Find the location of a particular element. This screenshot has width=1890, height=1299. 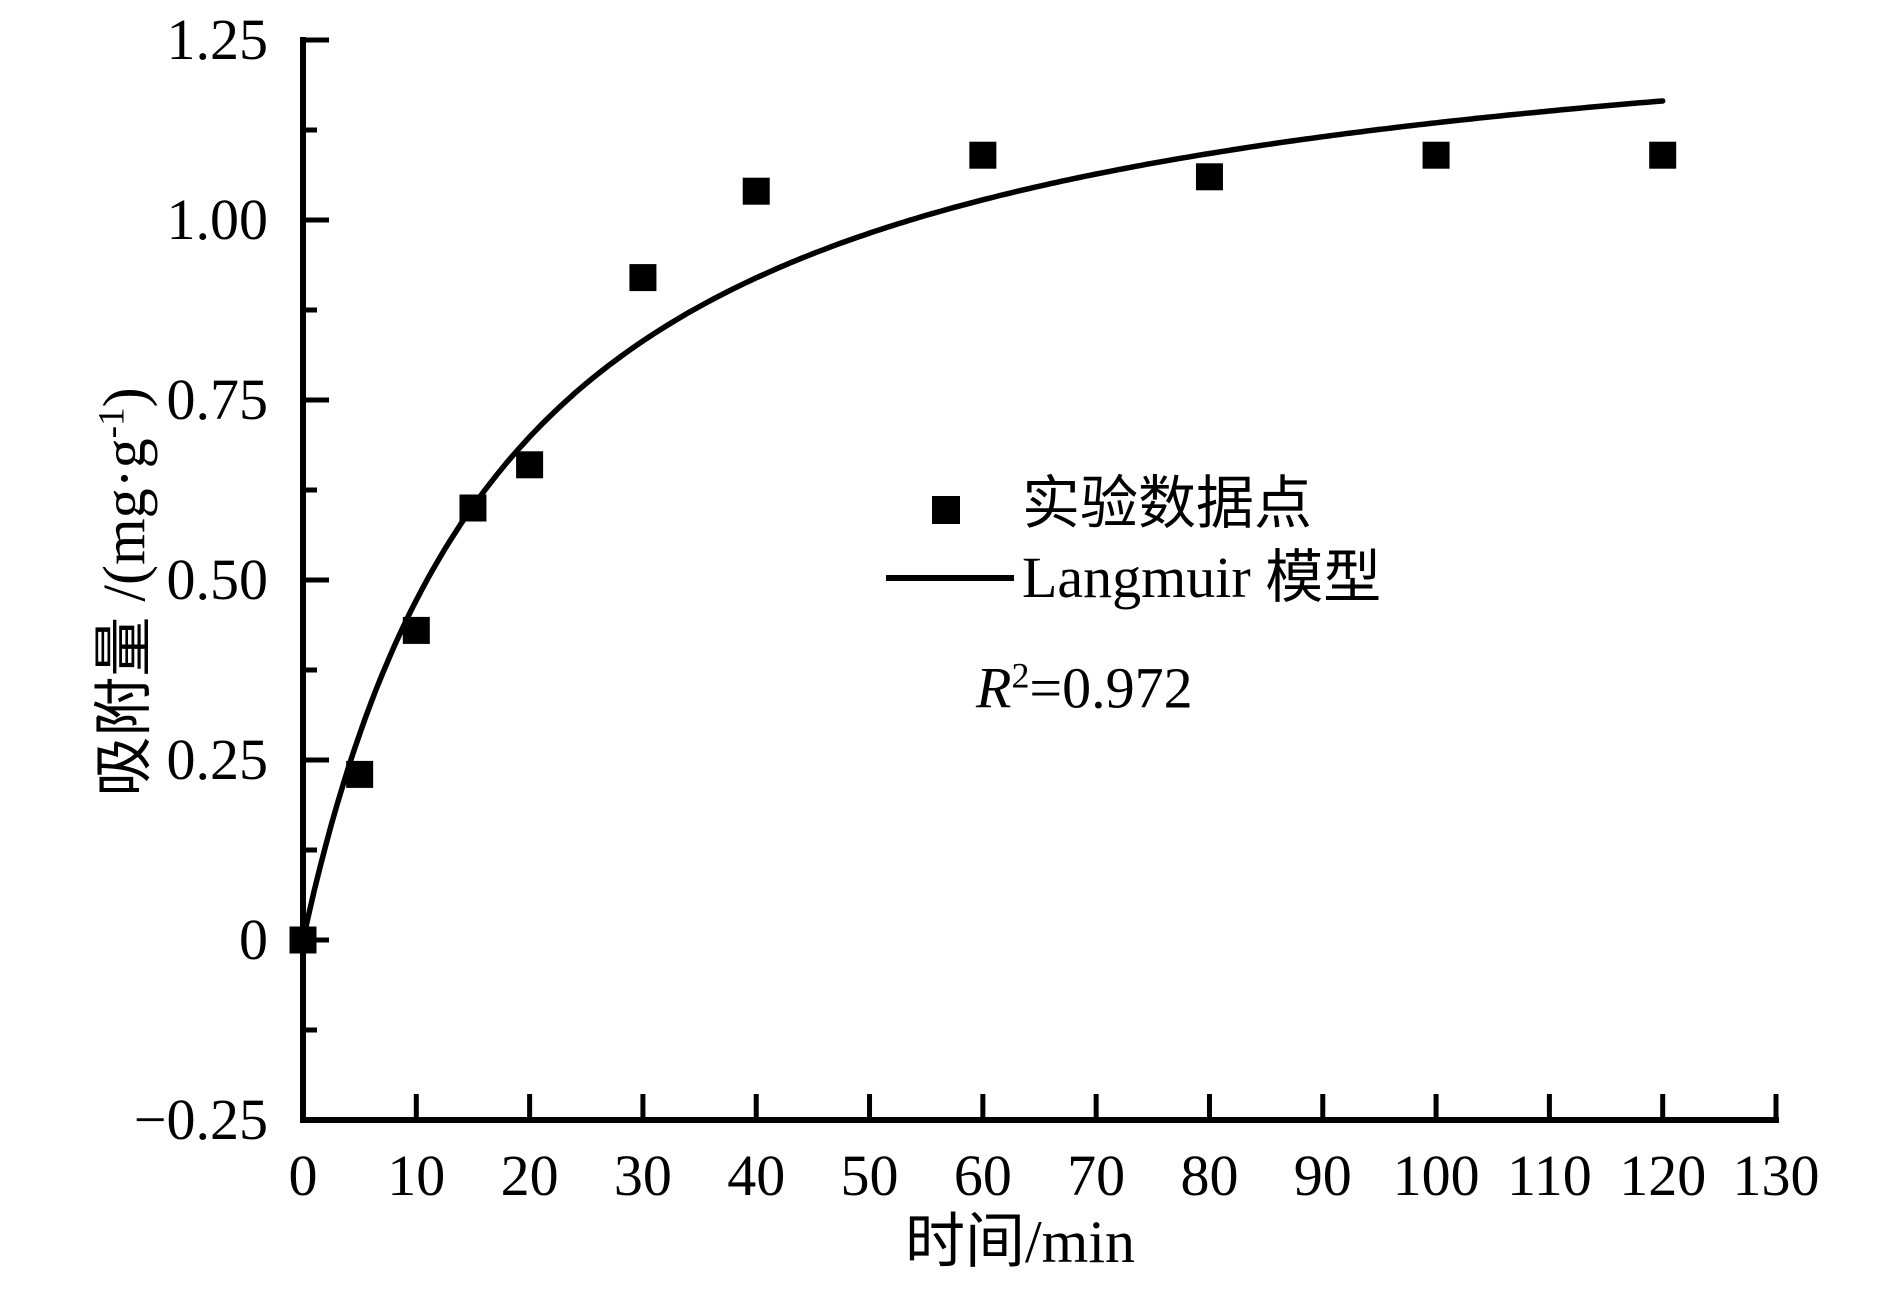

legend-marker-square is located at coordinates (946, 510).